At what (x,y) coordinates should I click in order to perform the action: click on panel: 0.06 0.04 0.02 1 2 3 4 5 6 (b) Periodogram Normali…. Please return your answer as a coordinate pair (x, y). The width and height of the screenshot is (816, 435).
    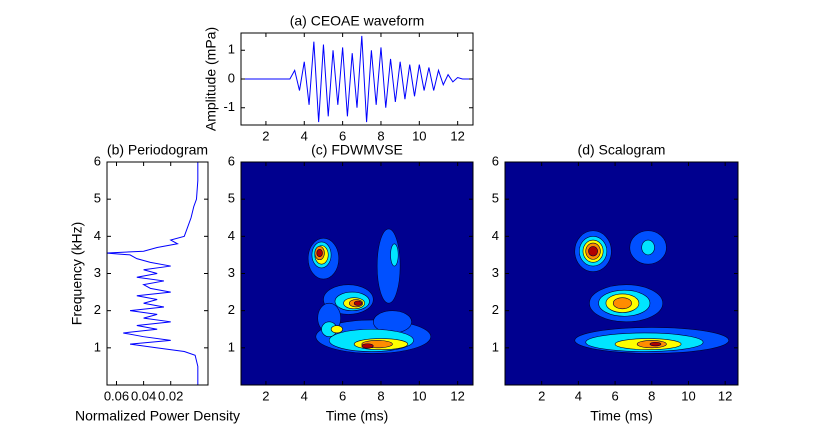
    Looking at the image, I should click on (154, 283).